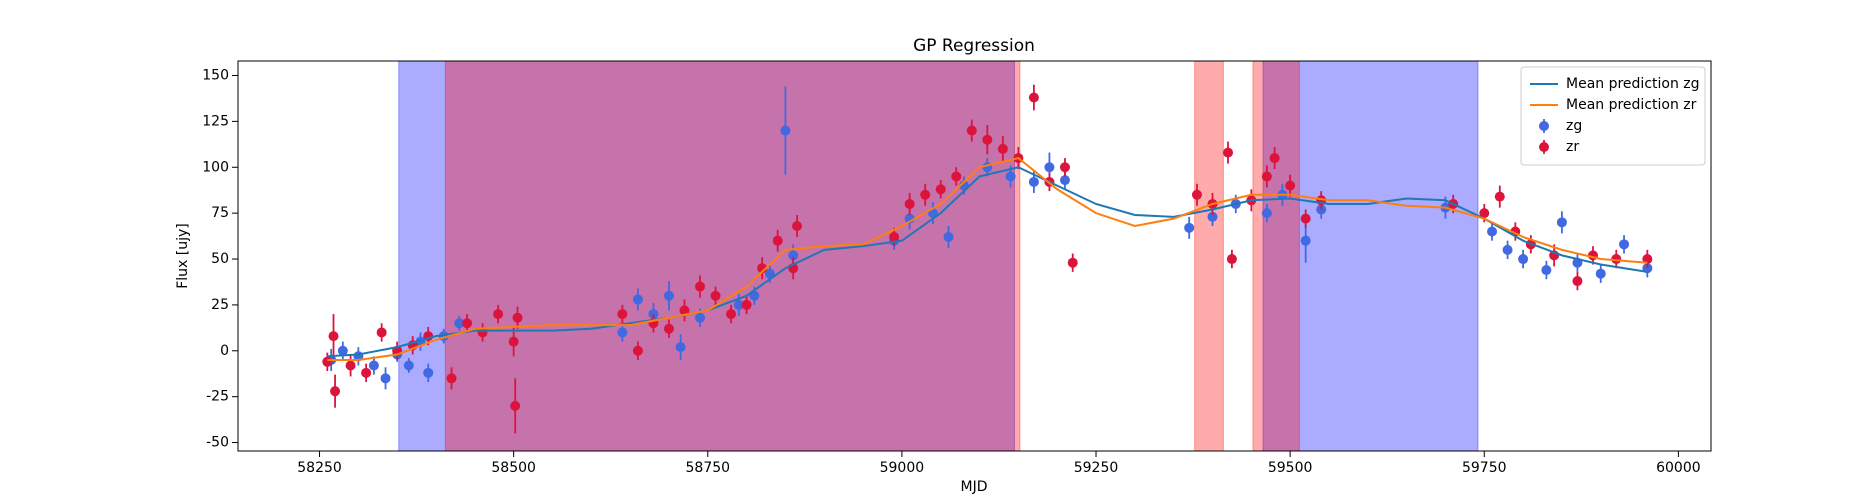  I want to click on y-tick-label: 50, so click(220, 259).